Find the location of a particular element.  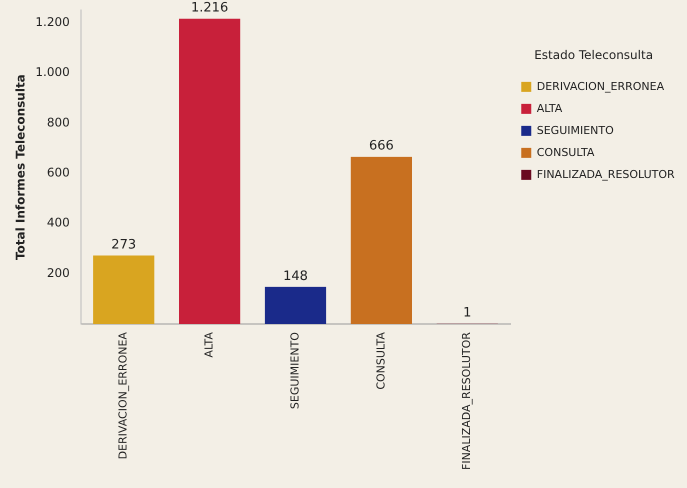

y-tick-label: 1.000 is located at coordinates (52, 72).